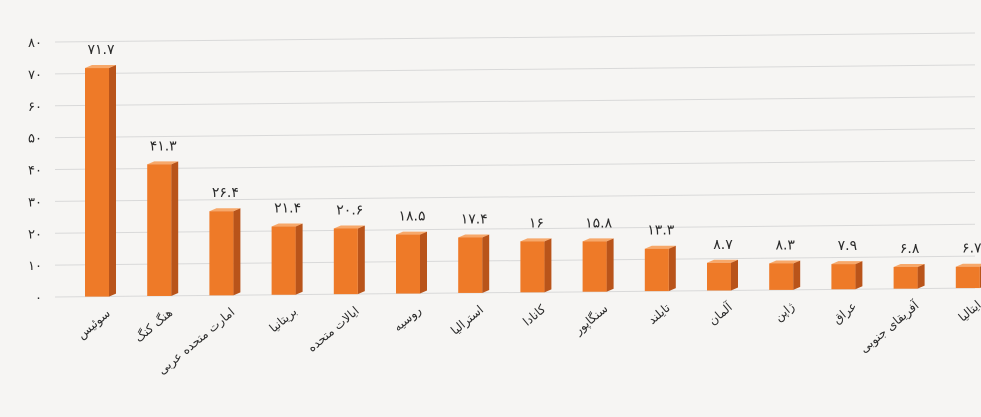 The width and height of the screenshot is (981, 417). I want to click on data-label: ۱۵.۸, so click(598, 223).